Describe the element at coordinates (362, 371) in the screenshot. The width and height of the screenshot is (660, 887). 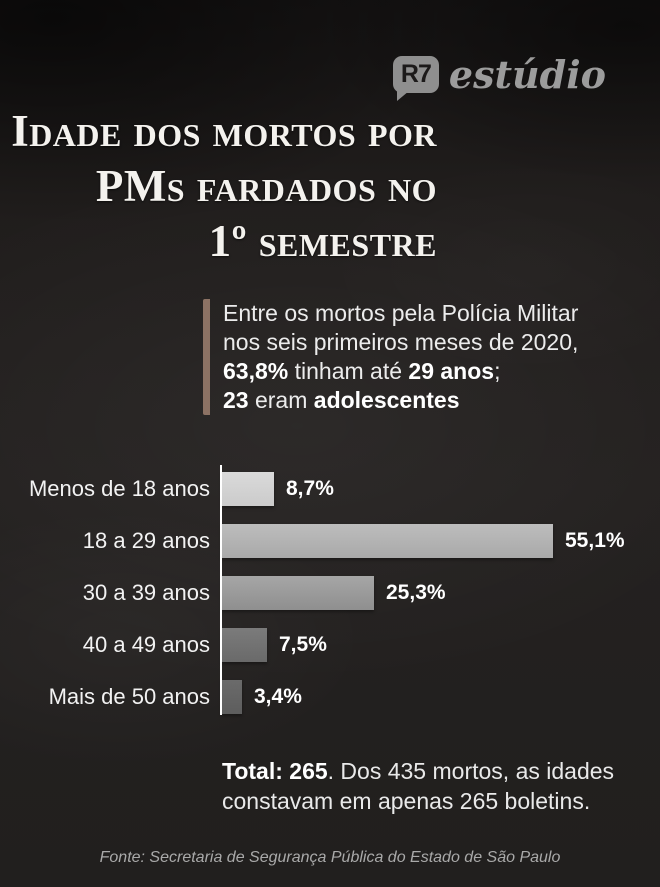
I see `intro-line-3: 63,8% tinham até 29 anos;` at that location.